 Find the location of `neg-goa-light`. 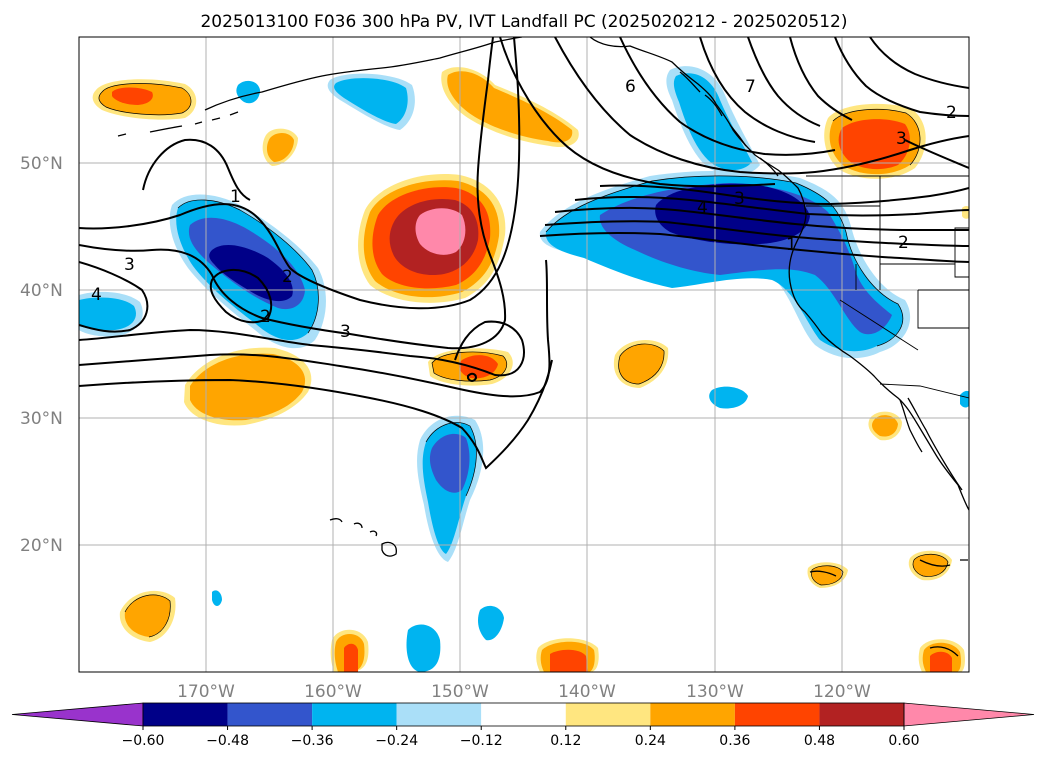

neg-goa-light is located at coordinates (371, 101).